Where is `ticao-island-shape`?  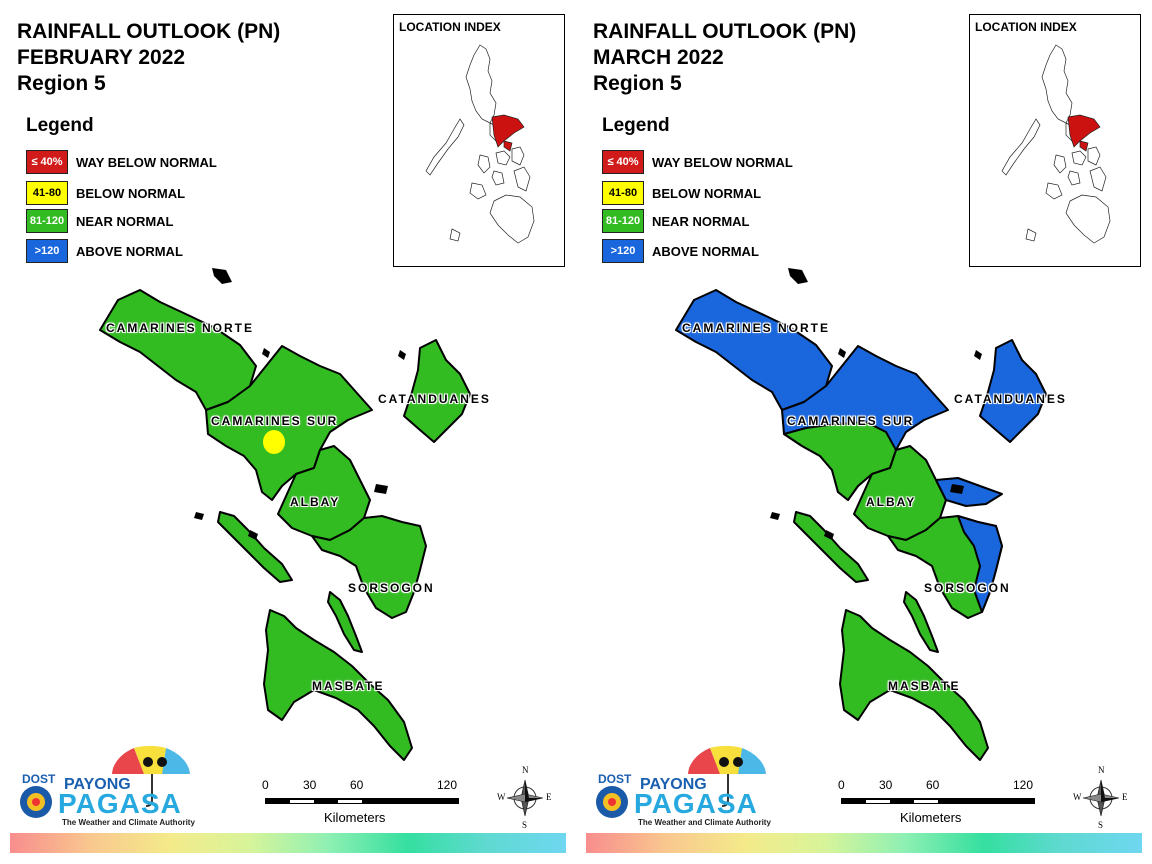 ticao-island-shape is located at coordinates (921, 622).